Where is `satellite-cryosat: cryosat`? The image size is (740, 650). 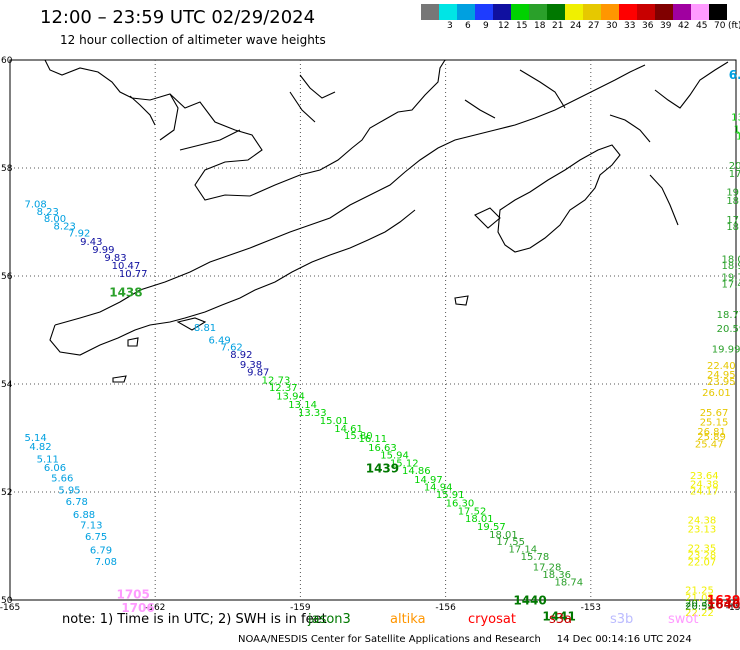
satellite-cryosat: cryosat is located at coordinates (492, 619).